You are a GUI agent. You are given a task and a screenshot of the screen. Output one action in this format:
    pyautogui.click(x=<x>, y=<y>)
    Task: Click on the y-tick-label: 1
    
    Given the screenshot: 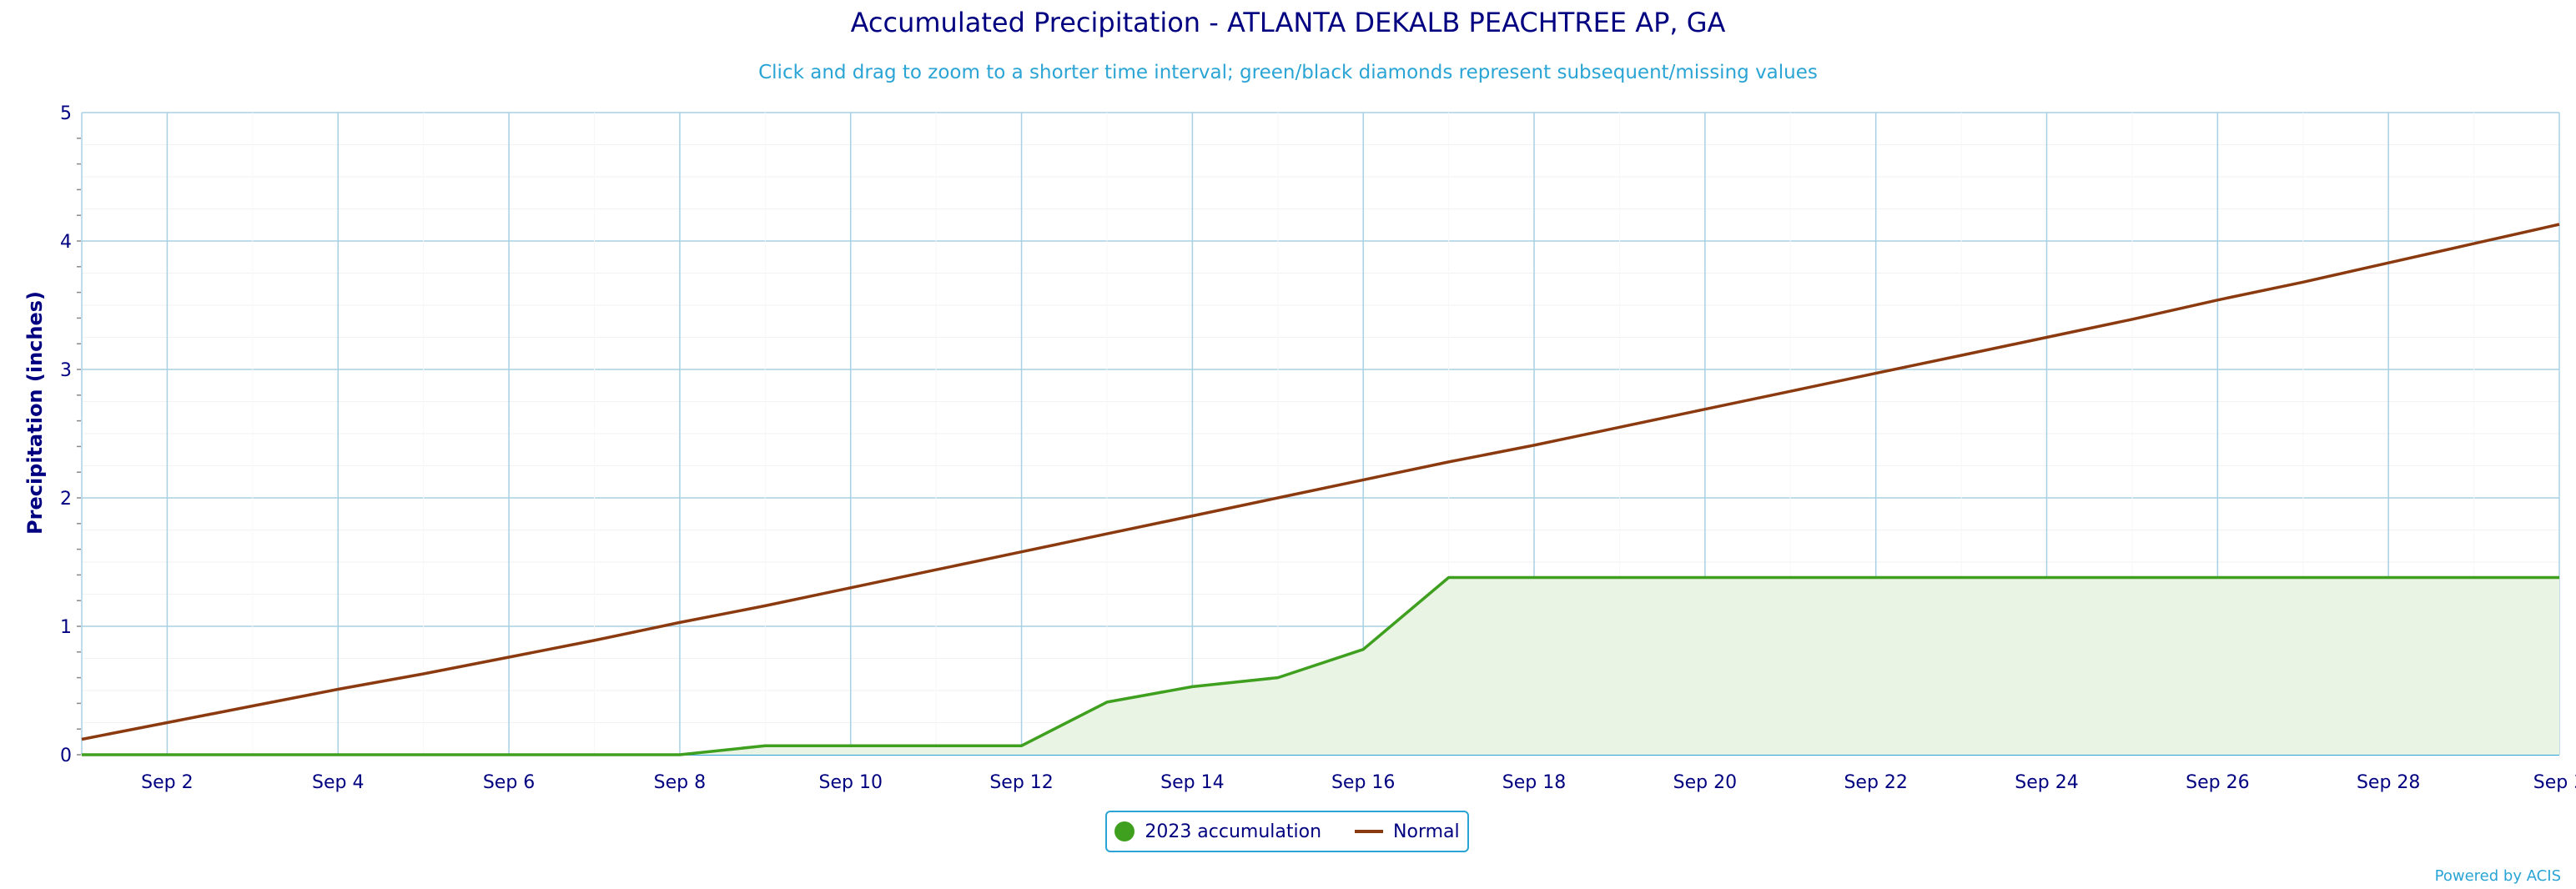 What is the action you would take?
    pyautogui.click(x=66, y=627)
    